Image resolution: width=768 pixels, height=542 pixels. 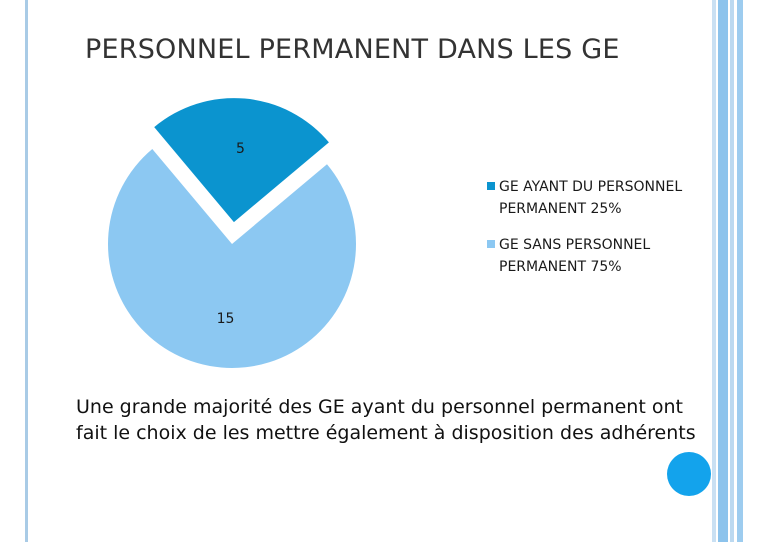 I want to click on slide-title: PERSONNEL PERMANENT DANS LES GE, so click(x=352, y=49).